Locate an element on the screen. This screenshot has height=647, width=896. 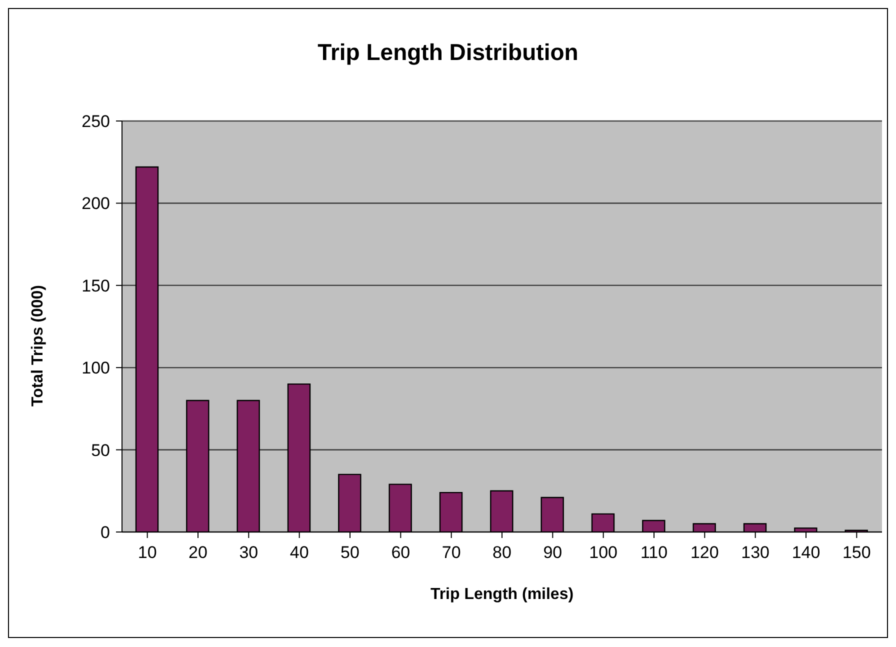
x-tick-label: 90 is located at coordinates (552, 552).